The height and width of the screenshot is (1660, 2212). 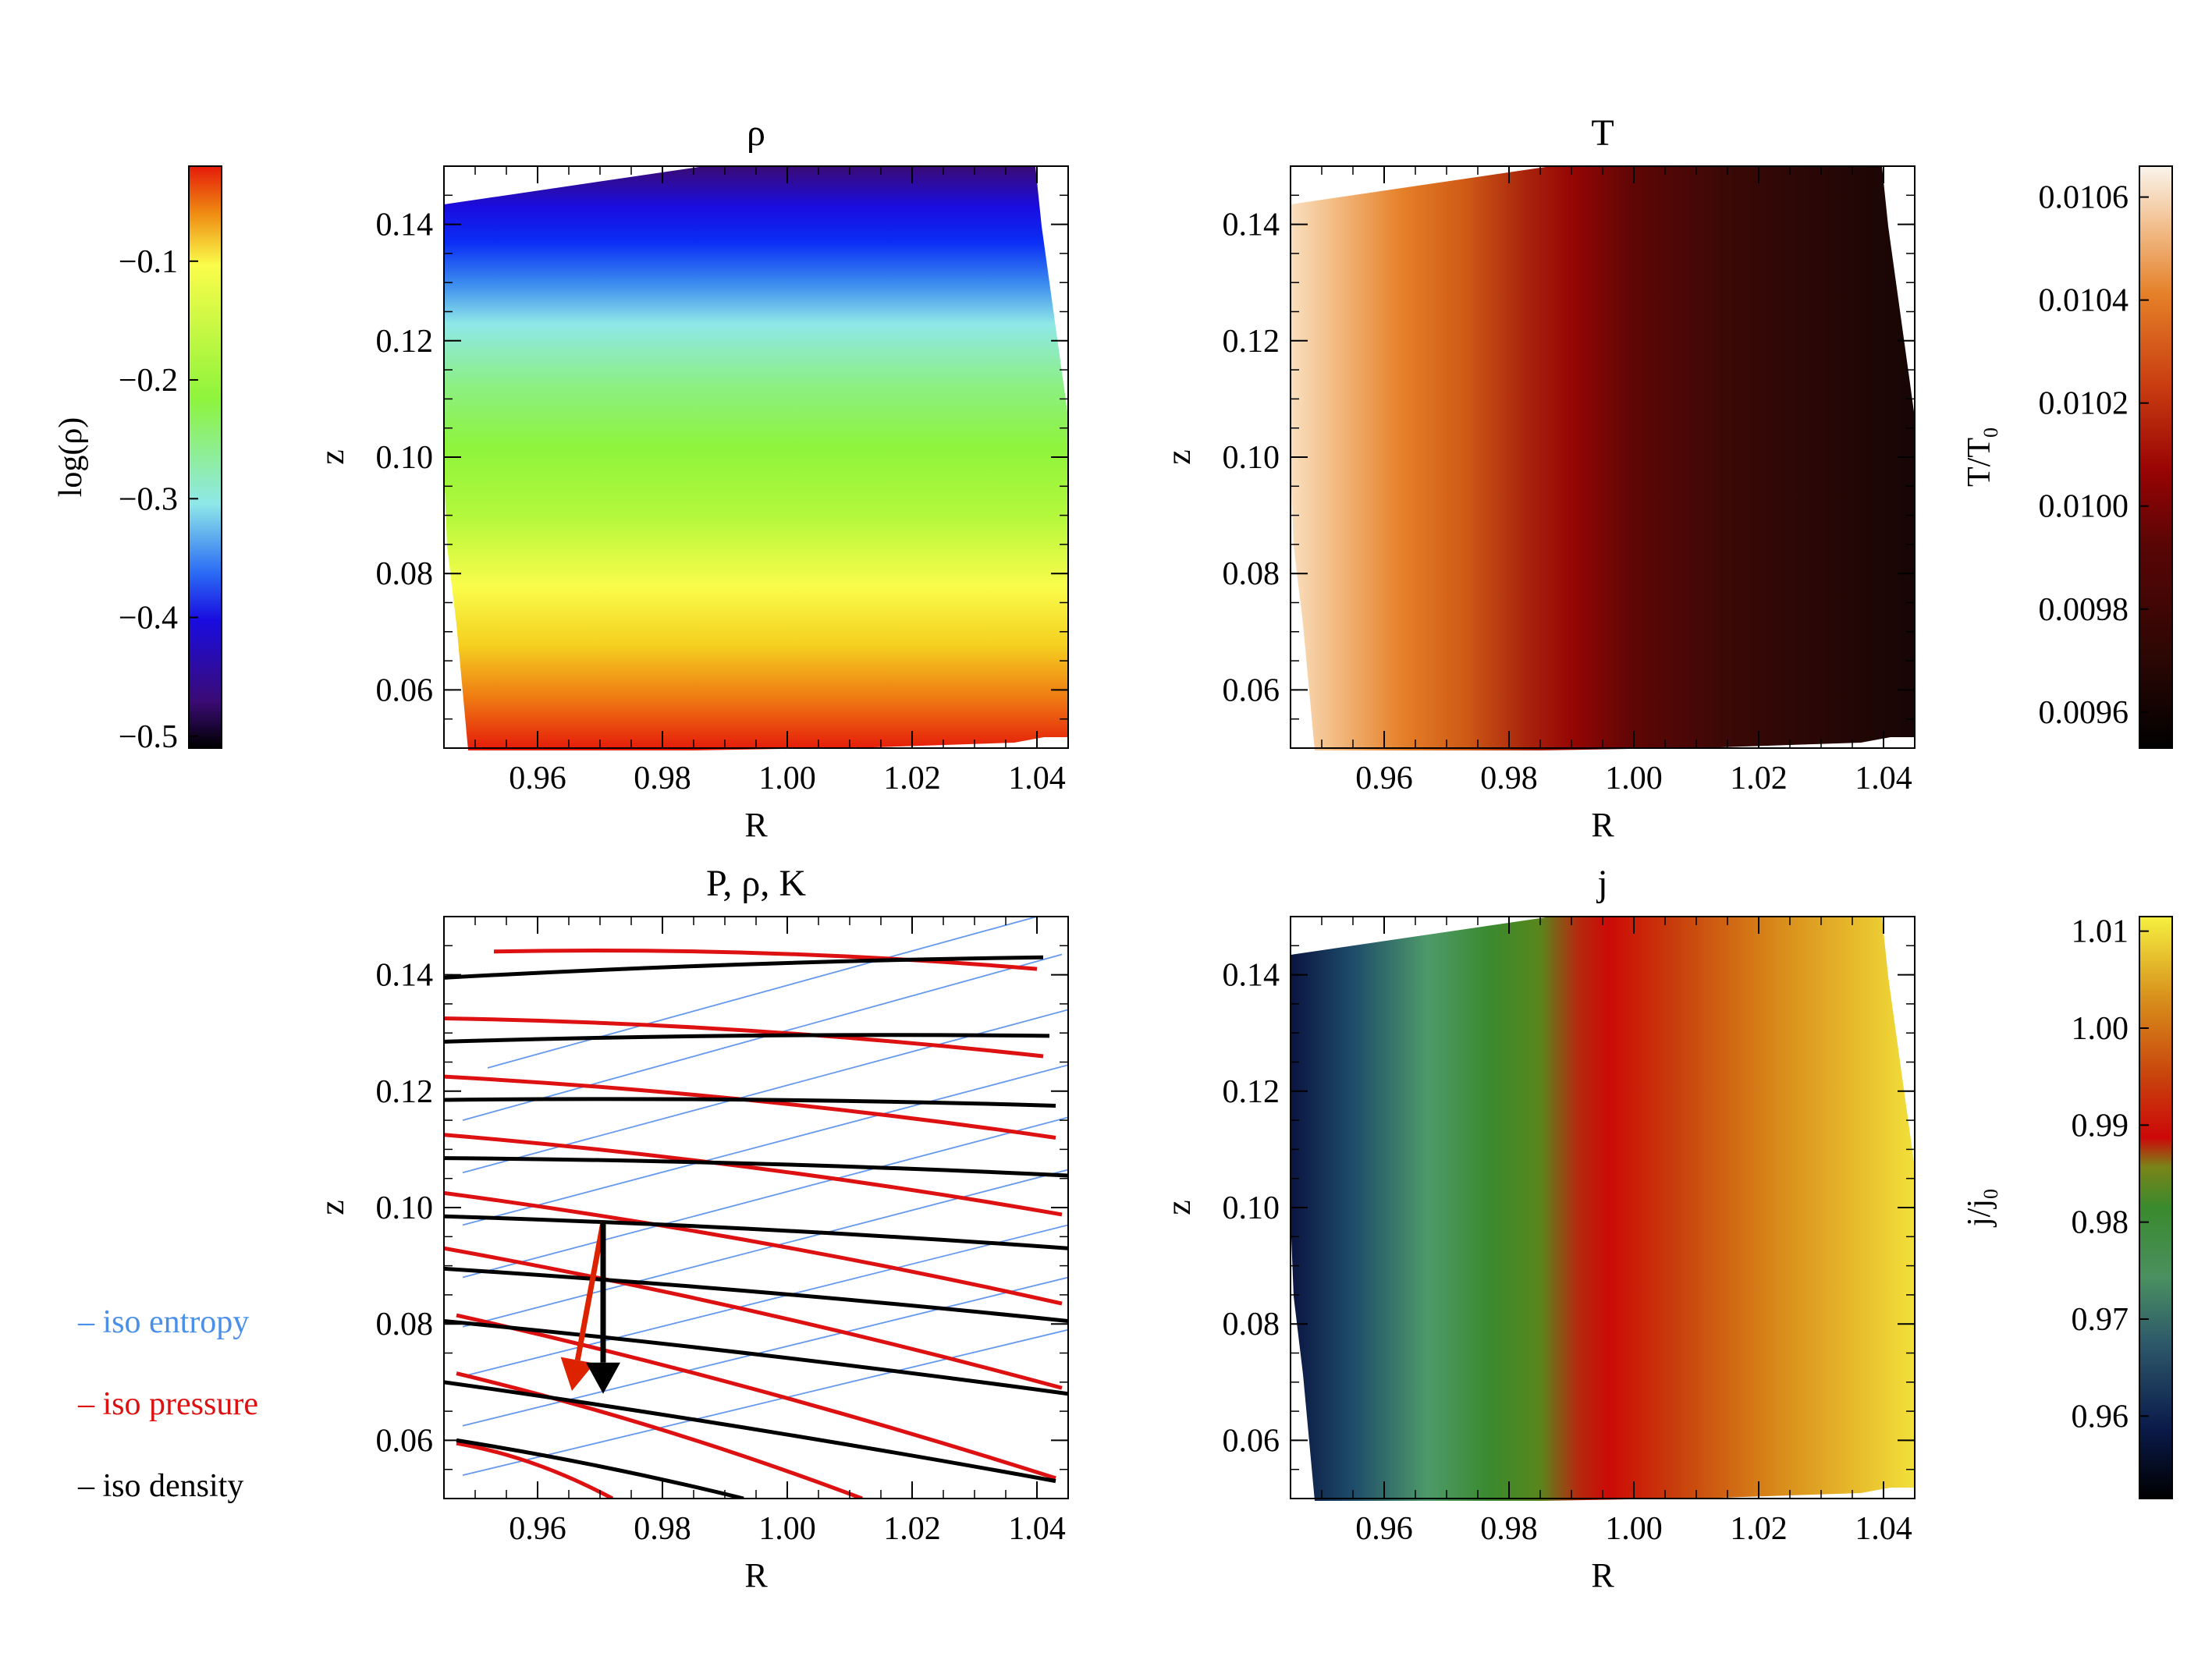 I want to click on colorbar-tick-label: 1.00, so click(x=2100, y=1029).